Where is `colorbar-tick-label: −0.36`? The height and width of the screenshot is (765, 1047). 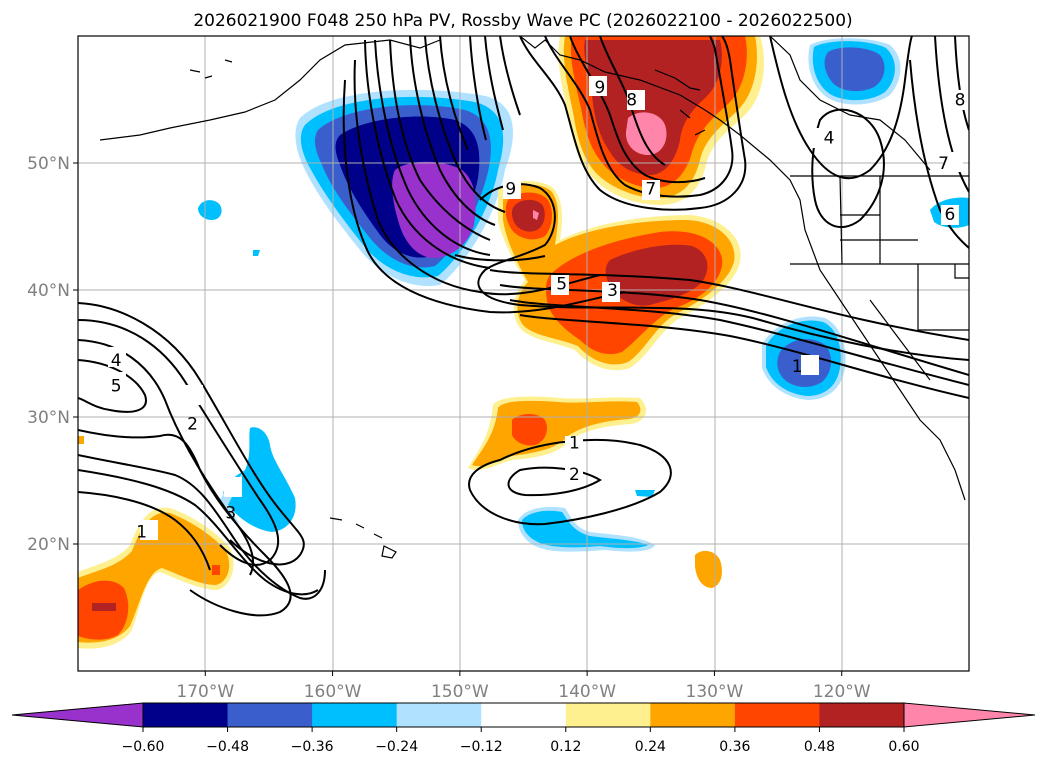 colorbar-tick-label: −0.36 is located at coordinates (312, 747).